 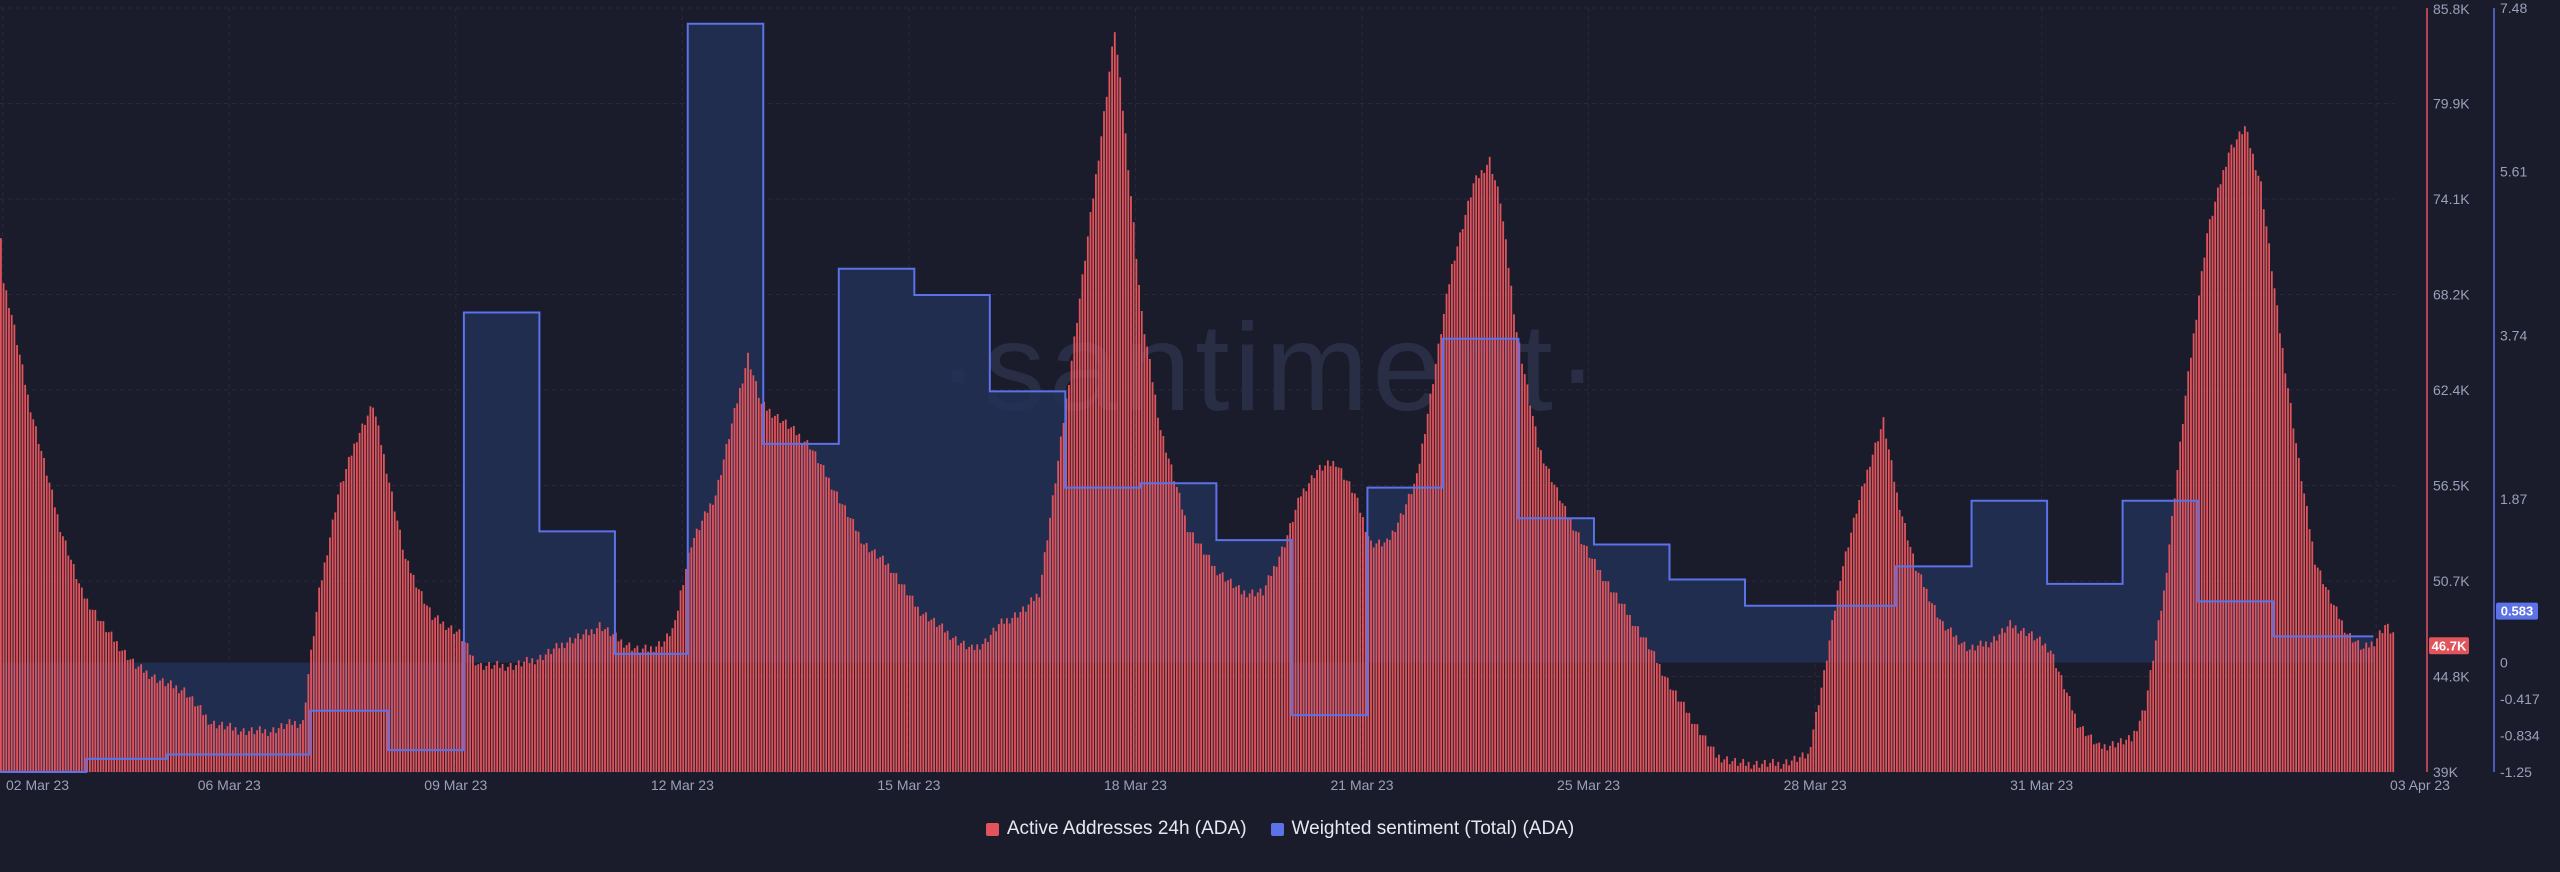 What do you see at coordinates (37, 785) in the screenshot?
I see `x-tick-label: 02 Mar 23` at bounding box center [37, 785].